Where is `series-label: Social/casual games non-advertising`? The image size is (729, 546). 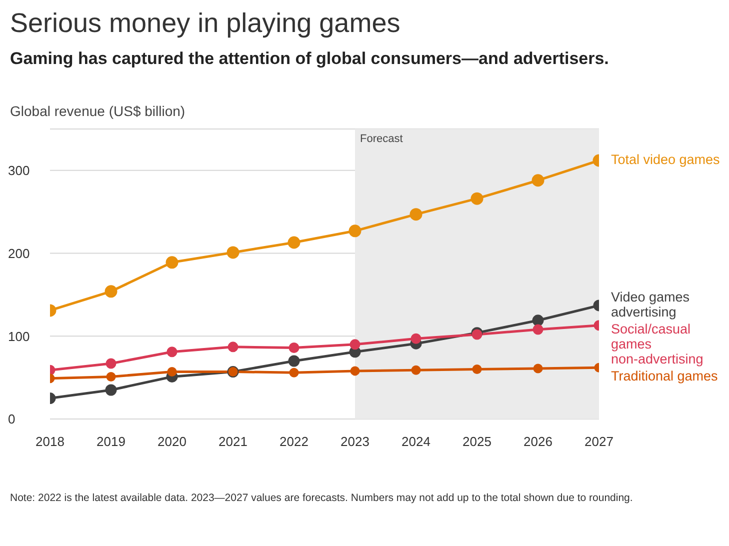
series-label: Social/casual games non-advertising is located at coordinates (657, 344).